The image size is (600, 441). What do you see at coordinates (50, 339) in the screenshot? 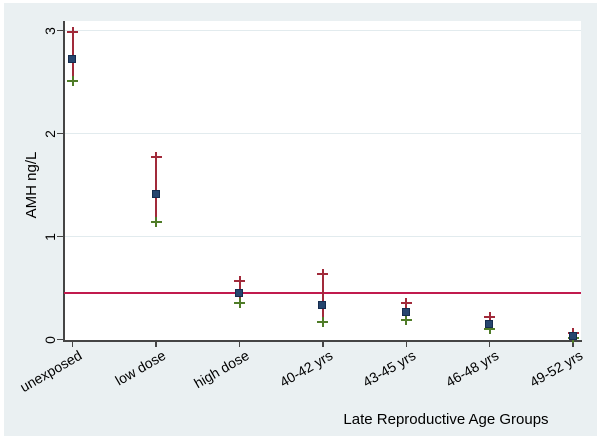
I see `y-tick-label: 0` at bounding box center [50, 339].